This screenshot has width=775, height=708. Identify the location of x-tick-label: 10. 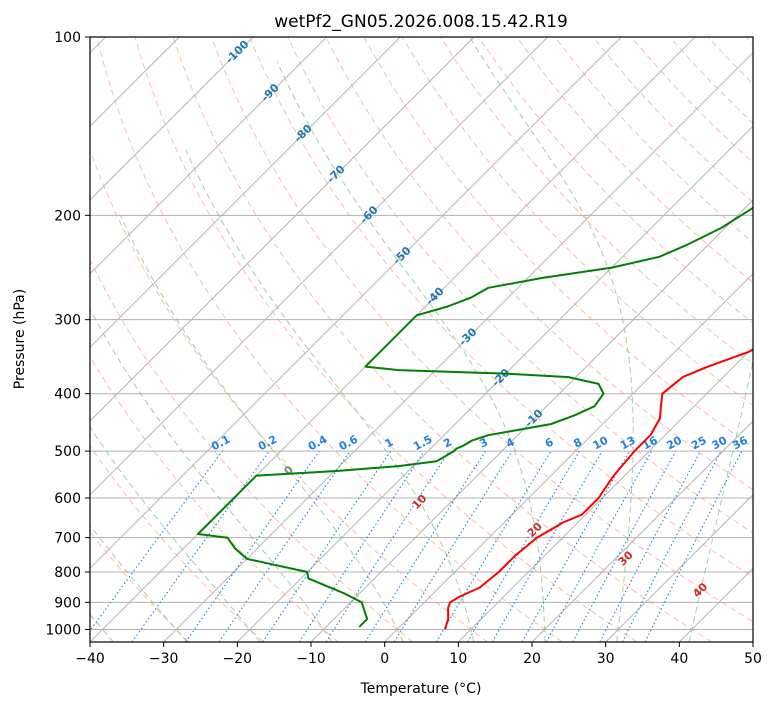
(458, 659).